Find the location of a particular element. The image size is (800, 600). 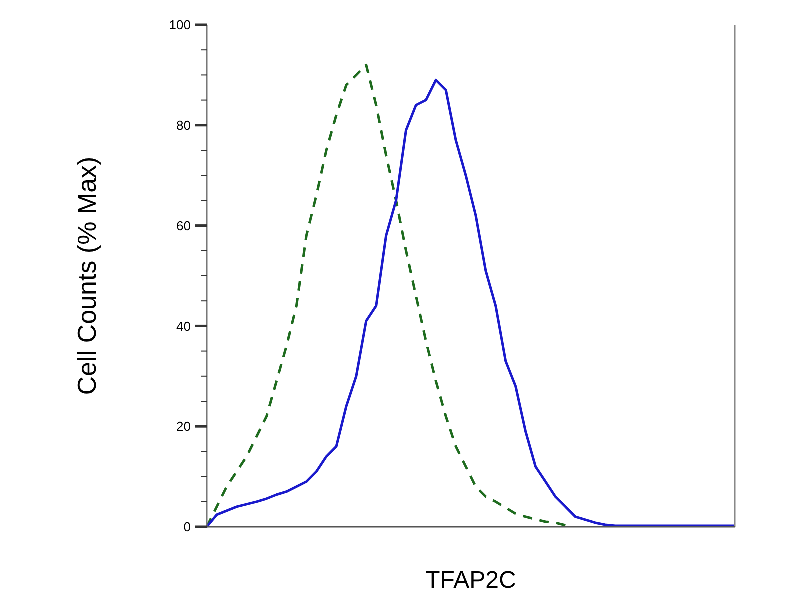

y-tick-label: 60 is located at coordinates (183, 226).